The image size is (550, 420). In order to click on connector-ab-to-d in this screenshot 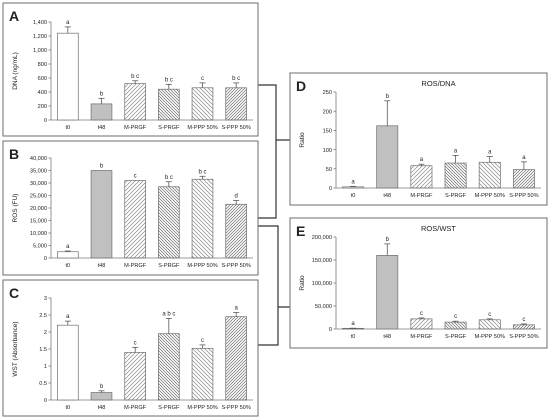, I will do `click(274, 112)`.